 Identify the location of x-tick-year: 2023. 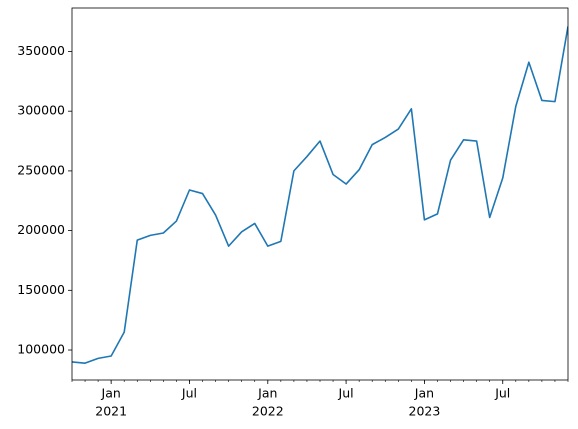
(425, 411).